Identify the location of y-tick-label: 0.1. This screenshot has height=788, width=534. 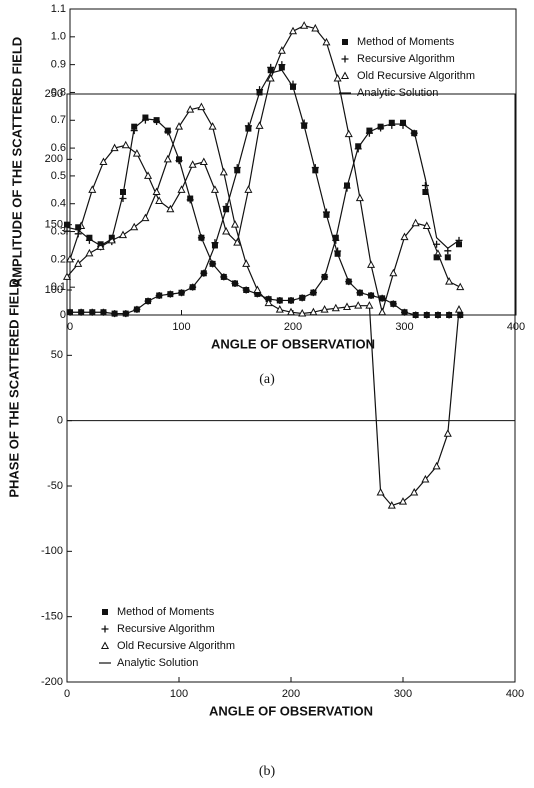
(58, 287).